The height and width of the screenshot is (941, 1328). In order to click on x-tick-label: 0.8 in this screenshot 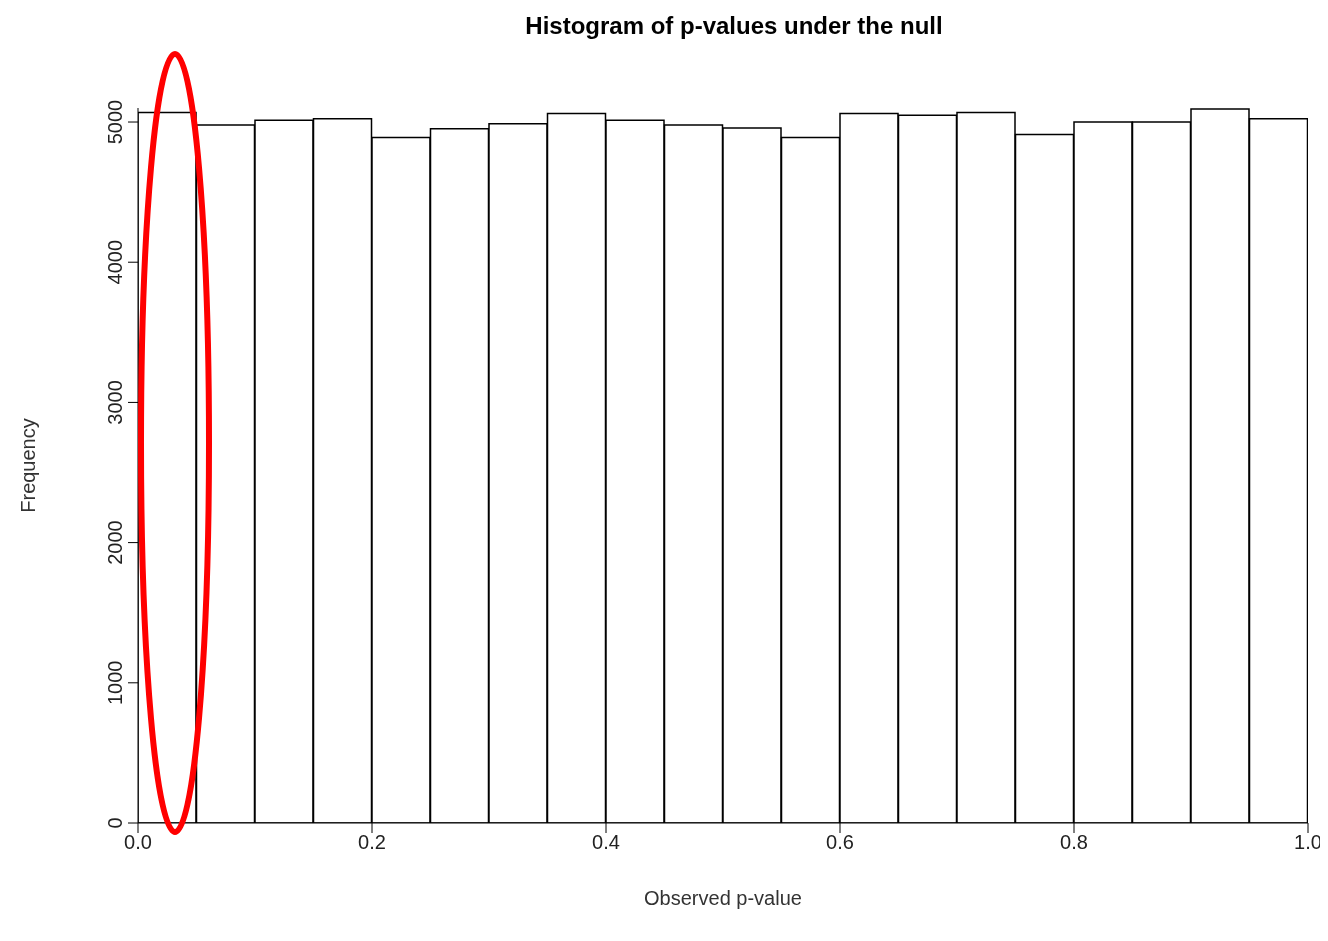, I will do `click(1074, 842)`.